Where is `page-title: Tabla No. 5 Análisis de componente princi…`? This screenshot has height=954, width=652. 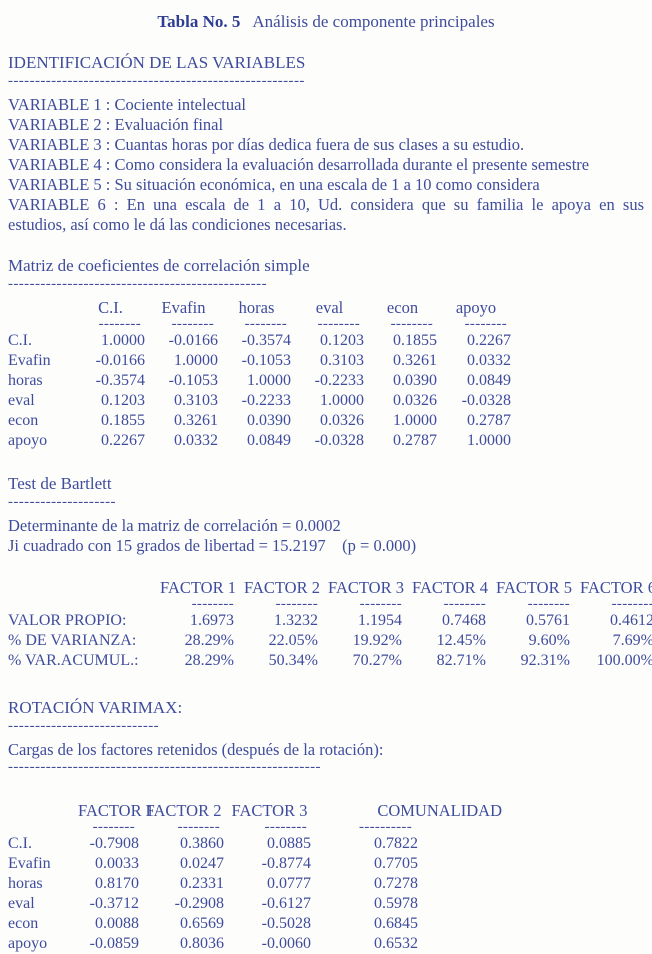
page-title: Tabla No. 5 Análisis de componente princi… is located at coordinates (326, 22).